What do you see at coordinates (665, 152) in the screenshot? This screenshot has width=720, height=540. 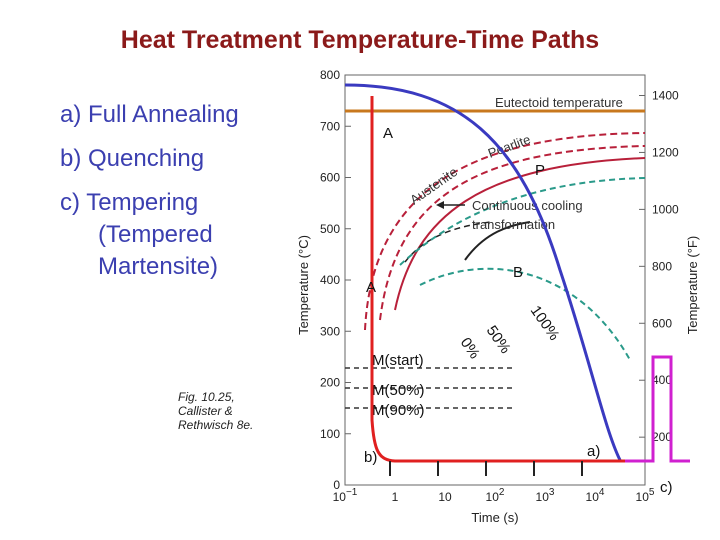 I see `right-tick-label: 1200` at bounding box center [665, 152].